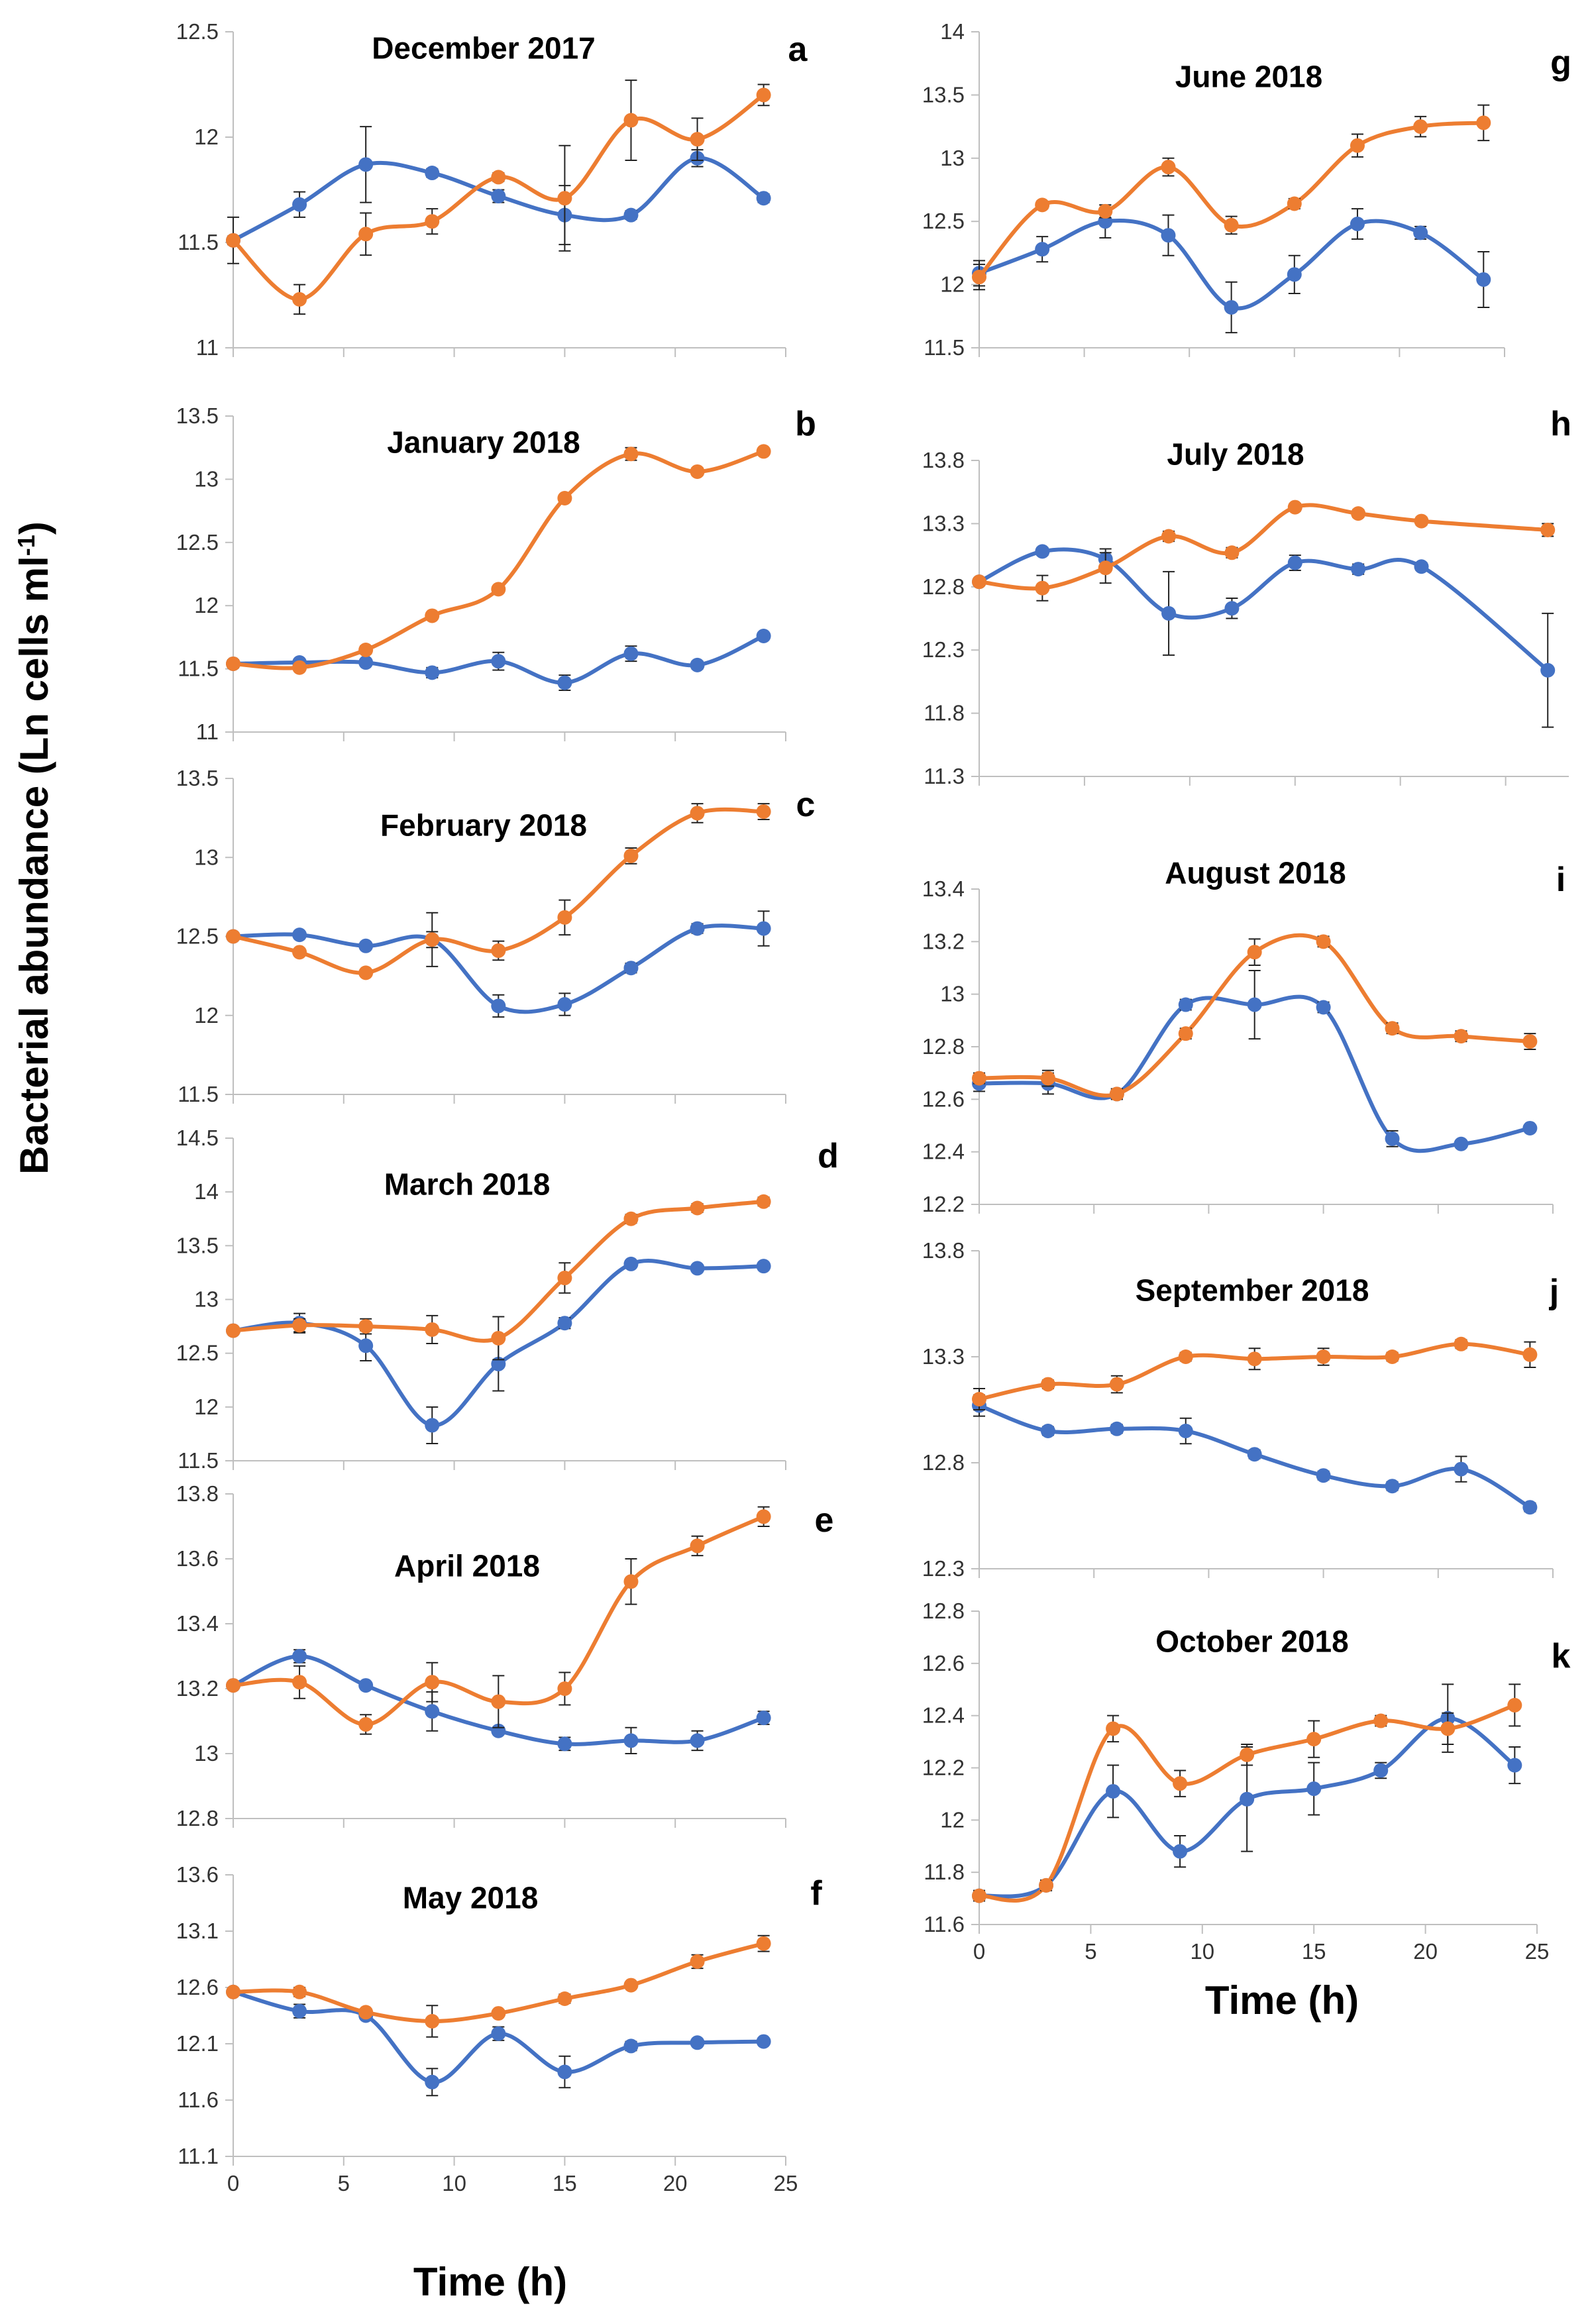 The height and width of the screenshot is (2324, 1592). What do you see at coordinates (1264, 609) in the screenshot?
I see `series-line-blue` at bounding box center [1264, 609].